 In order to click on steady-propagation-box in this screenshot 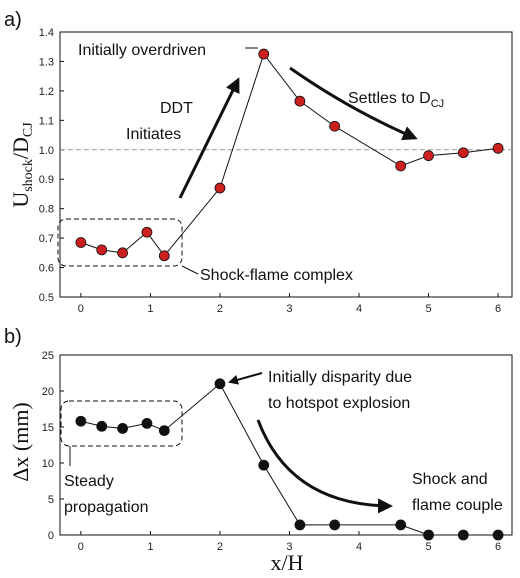, I will do `click(121, 423)`.